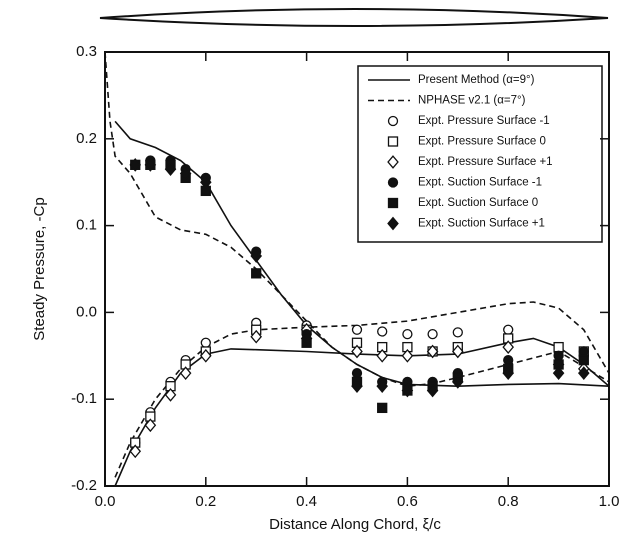 The width and height of the screenshot is (623, 541). I want to click on legend-box, so click(480, 154).